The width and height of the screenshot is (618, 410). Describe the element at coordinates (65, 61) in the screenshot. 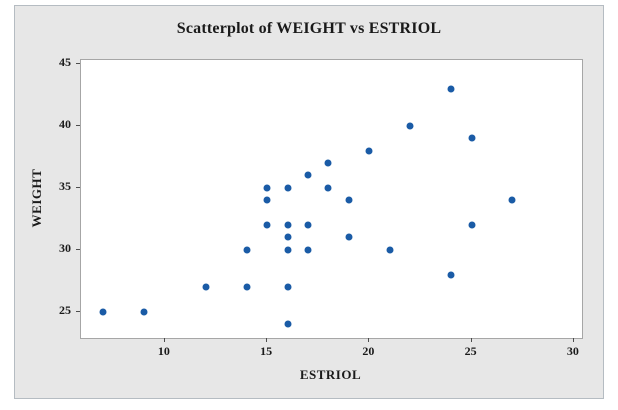

I see `y-tick-label: 45` at that location.